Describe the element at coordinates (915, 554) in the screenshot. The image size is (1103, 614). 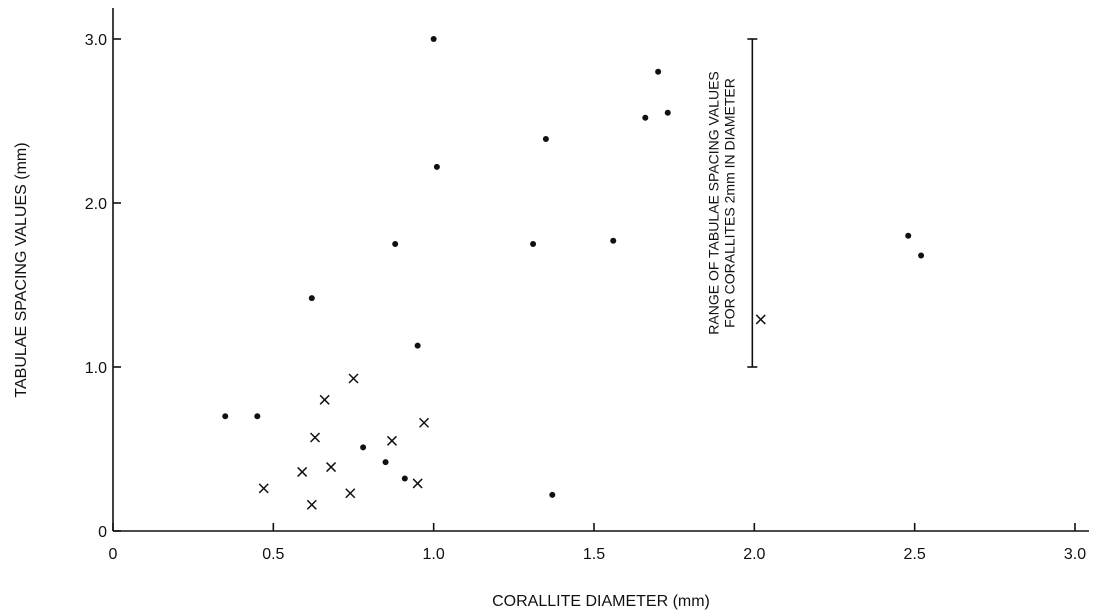
I see `x-tick-label: 2.5` at that location.